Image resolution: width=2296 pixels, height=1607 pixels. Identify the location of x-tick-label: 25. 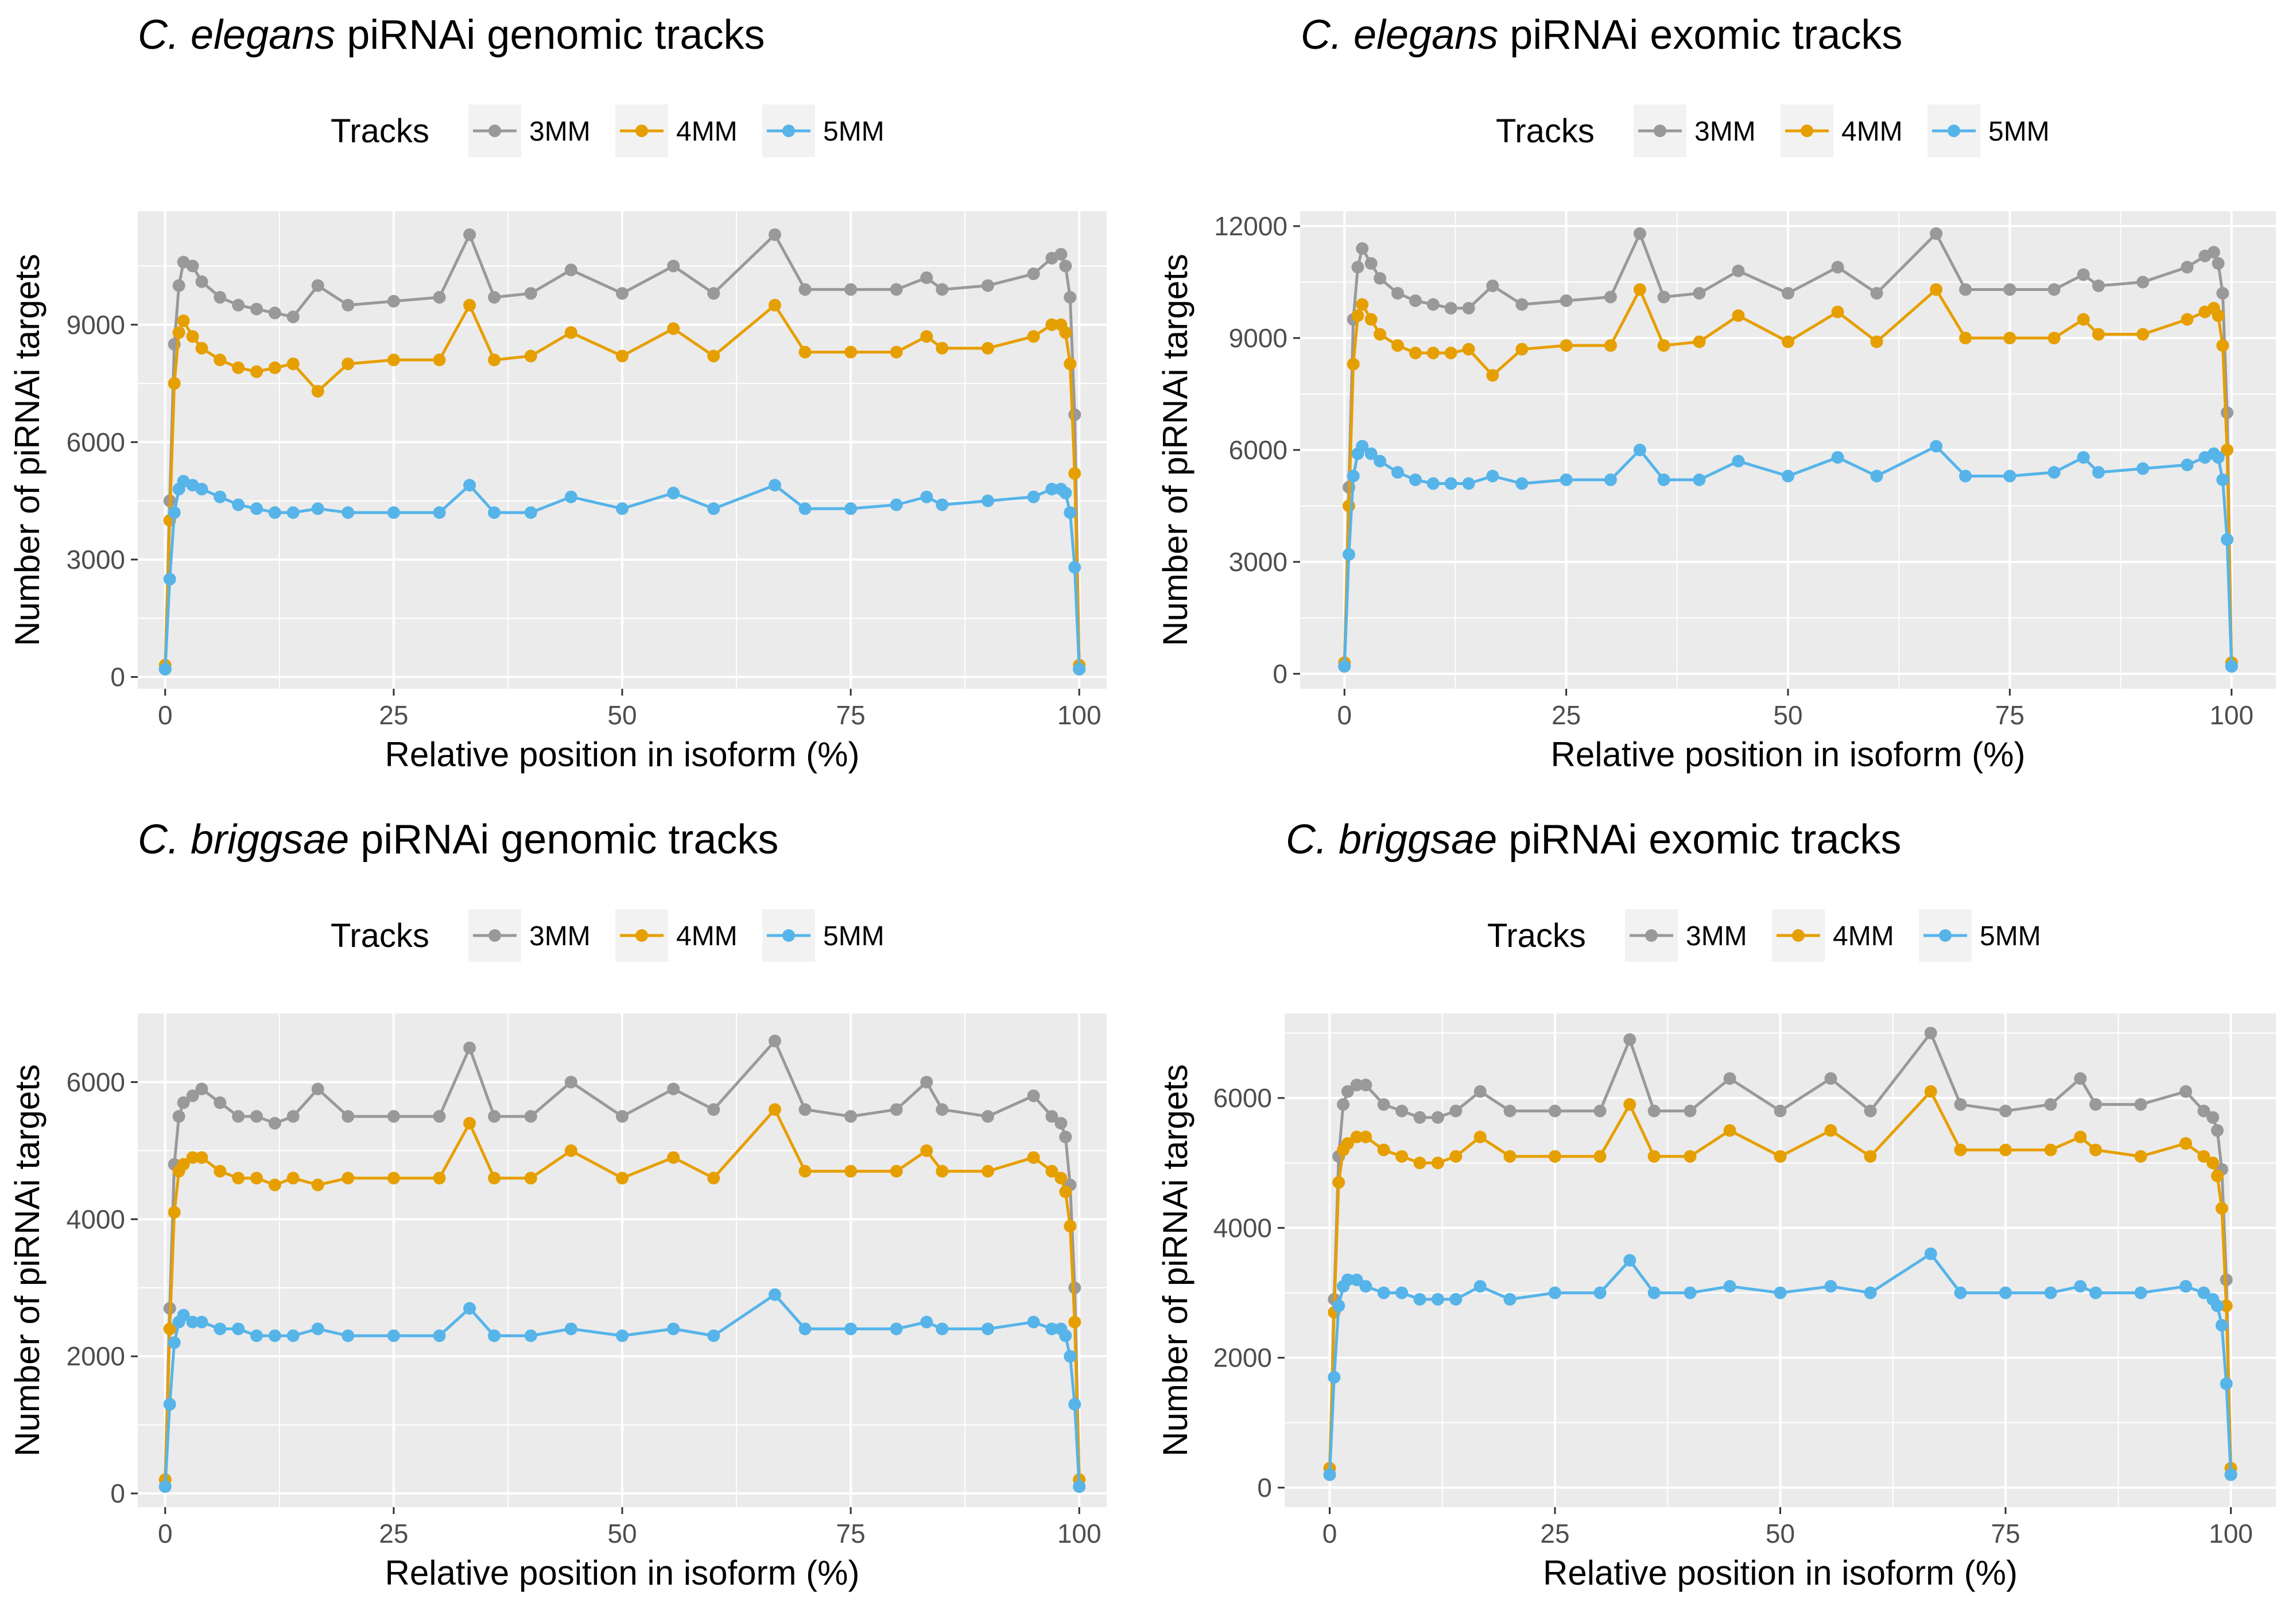
(393, 1534).